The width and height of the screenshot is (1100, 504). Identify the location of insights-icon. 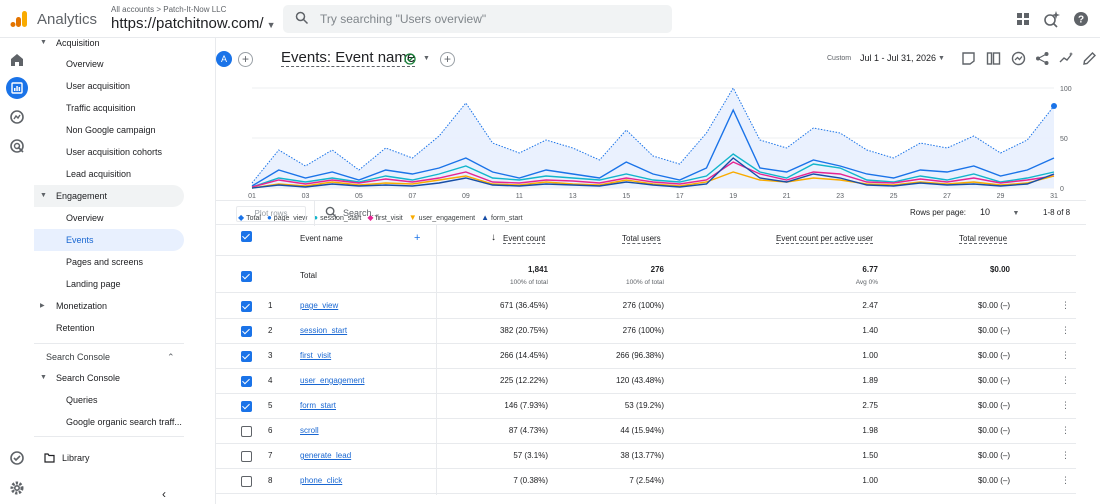
(1018, 58).